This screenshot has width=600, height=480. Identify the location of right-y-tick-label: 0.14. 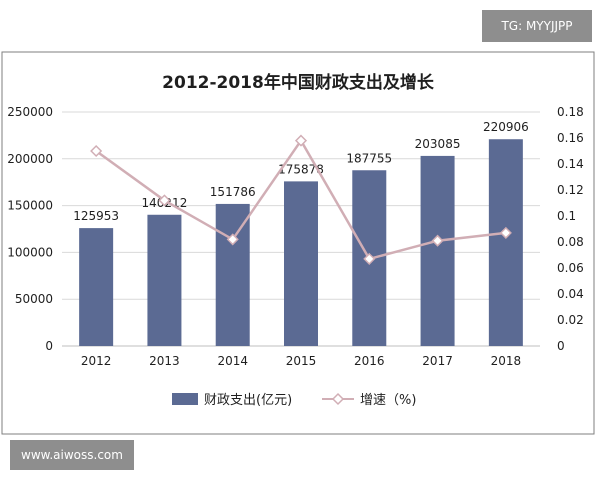
(570, 164).